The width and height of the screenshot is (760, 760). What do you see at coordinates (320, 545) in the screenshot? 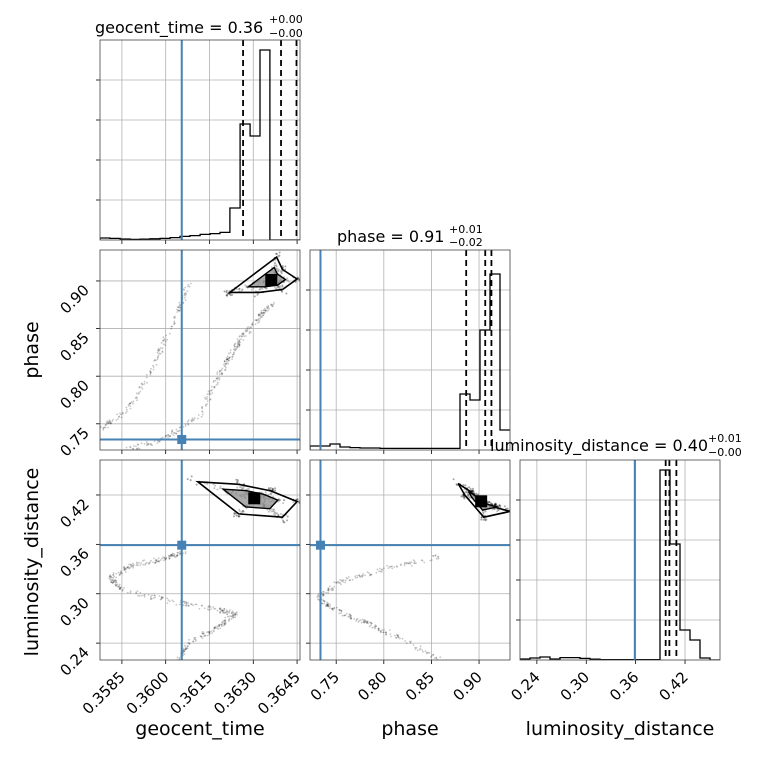
I see `truth-marker` at bounding box center [320, 545].